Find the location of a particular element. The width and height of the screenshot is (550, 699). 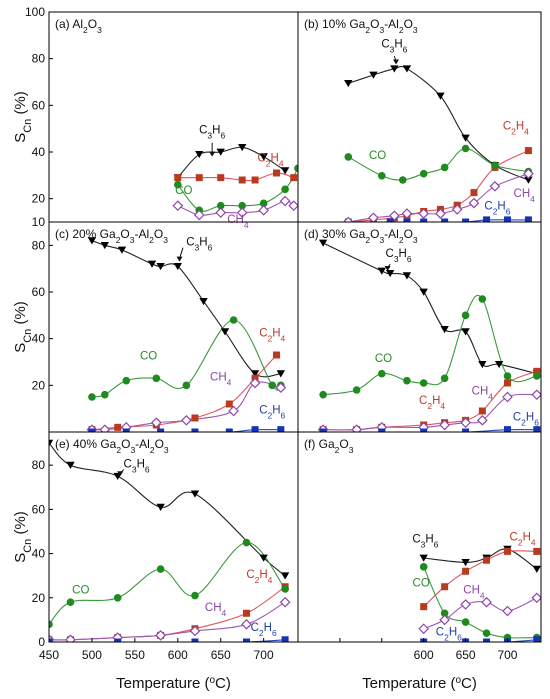

plot-area-b is located at coordinates (438, 143).